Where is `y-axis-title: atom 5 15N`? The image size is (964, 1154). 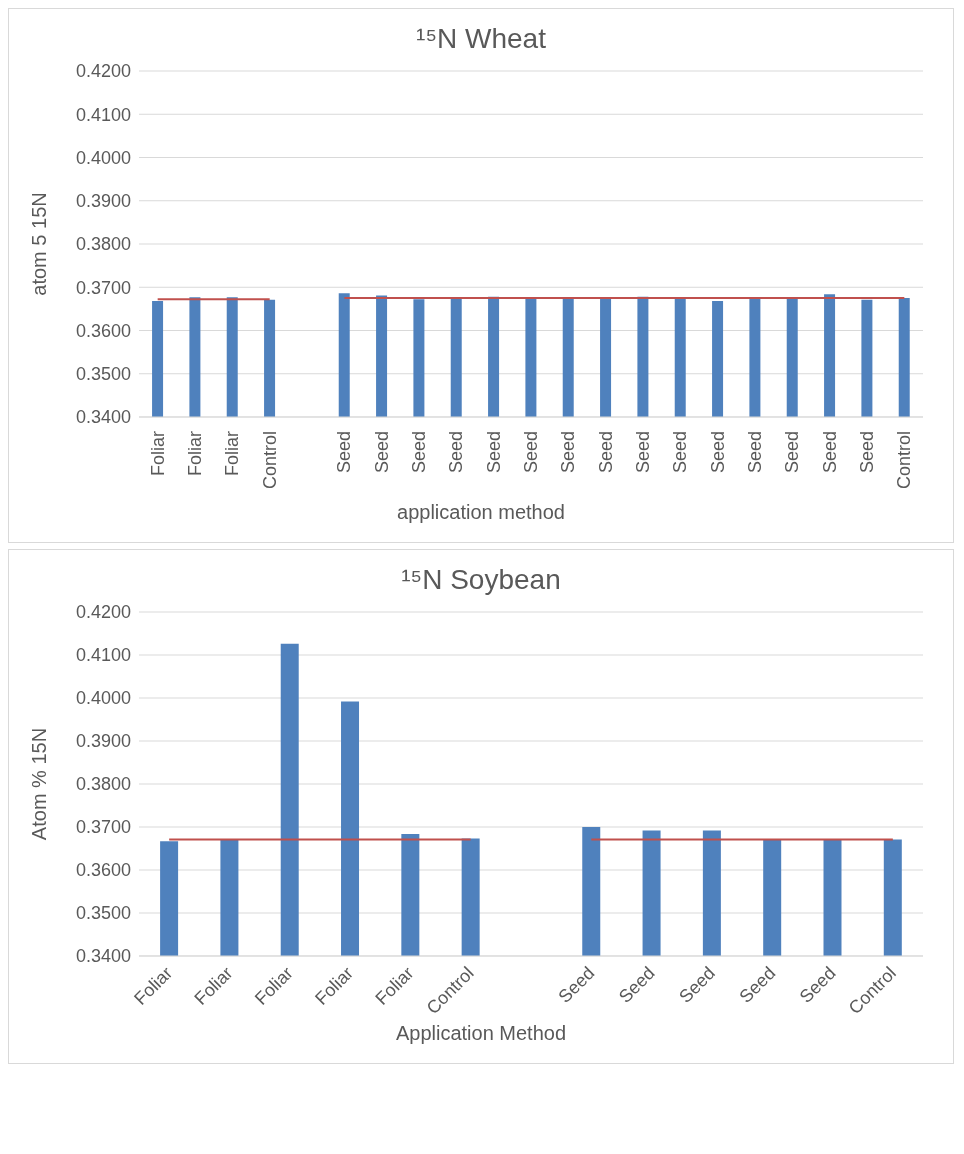
y-axis-title: atom 5 15N is located at coordinates (39, 244).